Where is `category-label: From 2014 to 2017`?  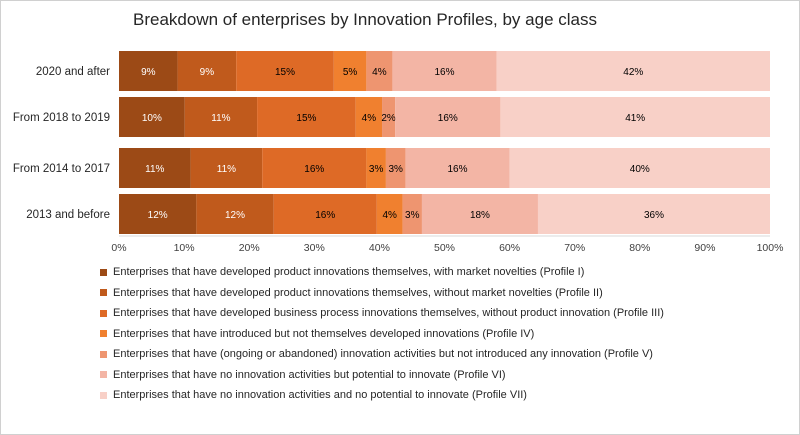 category-label: From 2014 to 2017 is located at coordinates (61, 169).